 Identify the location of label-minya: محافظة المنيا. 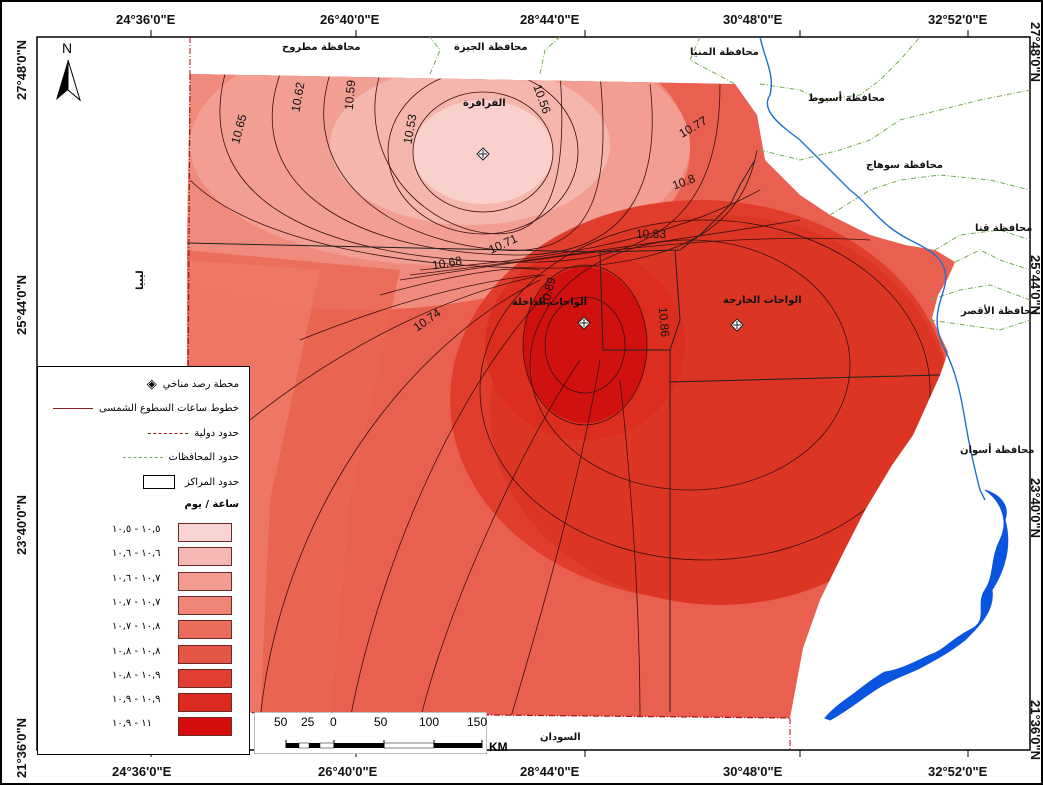
(724, 52).